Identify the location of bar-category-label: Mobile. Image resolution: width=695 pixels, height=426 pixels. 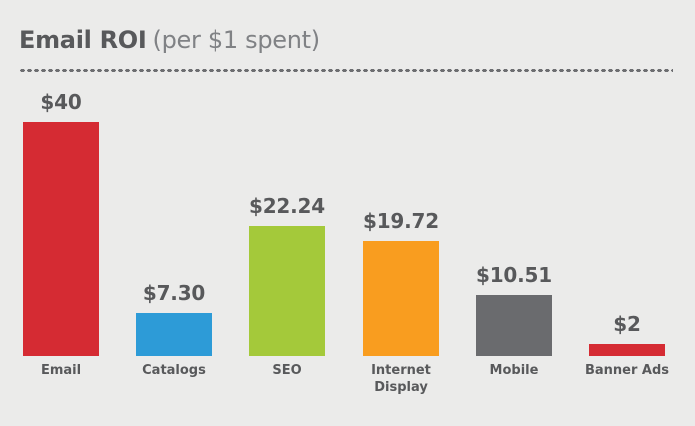
(514, 370).